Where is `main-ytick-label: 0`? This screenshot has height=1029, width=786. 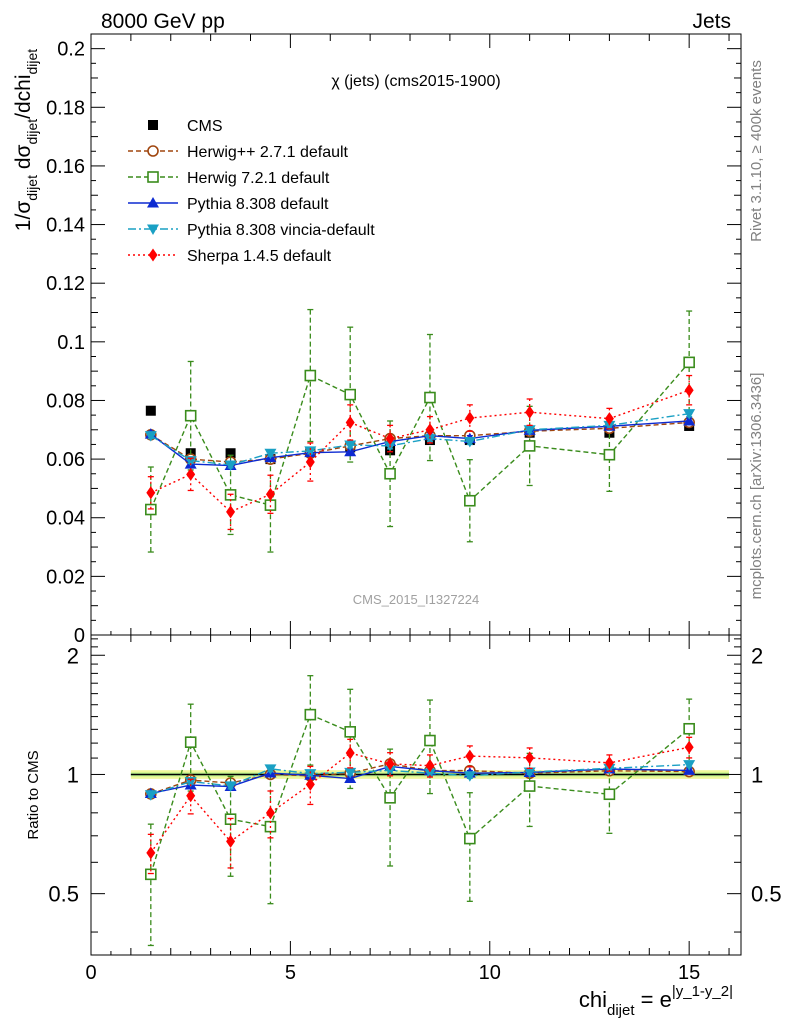 main-ytick-label: 0 is located at coordinates (79, 636).